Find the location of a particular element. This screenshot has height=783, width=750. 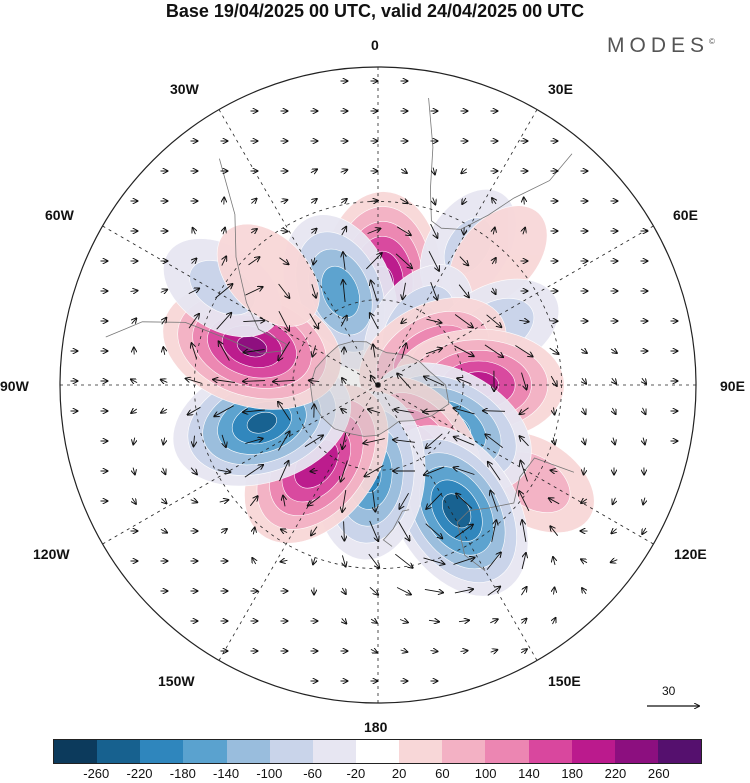

new-zealand-coastline is located at coordinates (396, 528).